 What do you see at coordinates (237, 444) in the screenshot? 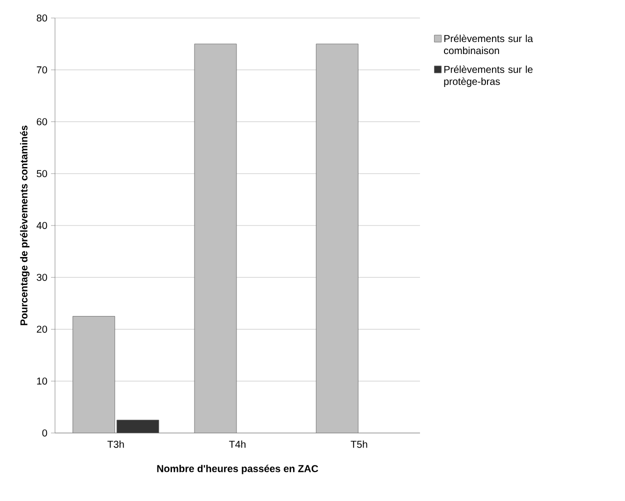
I see `x-tick-label: T4h` at bounding box center [237, 444].